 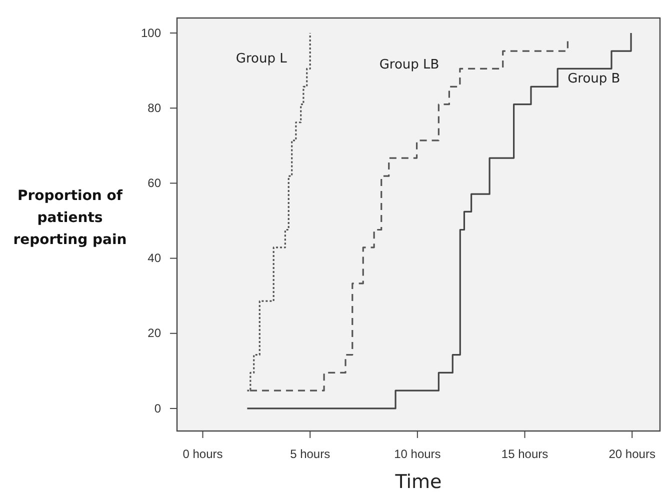 What do you see at coordinates (202, 453) in the screenshot?
I see `x-tick-label: 0 hours` at bounding box center [202, 453].